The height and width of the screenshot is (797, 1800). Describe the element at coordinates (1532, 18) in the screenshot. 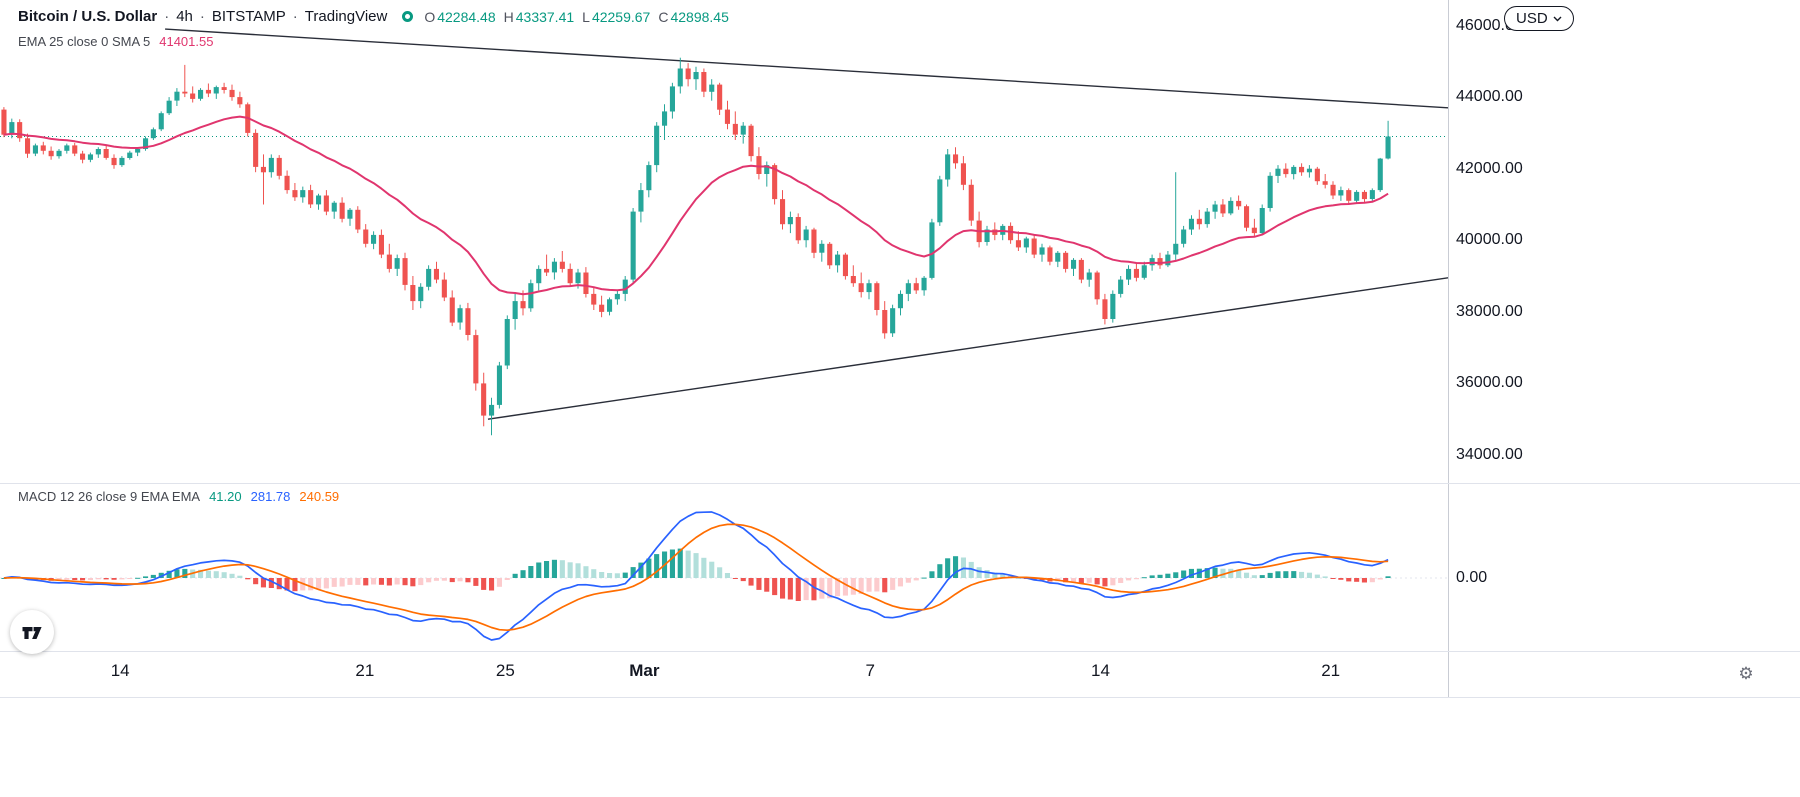

I see `currency-label: USD` at that location.